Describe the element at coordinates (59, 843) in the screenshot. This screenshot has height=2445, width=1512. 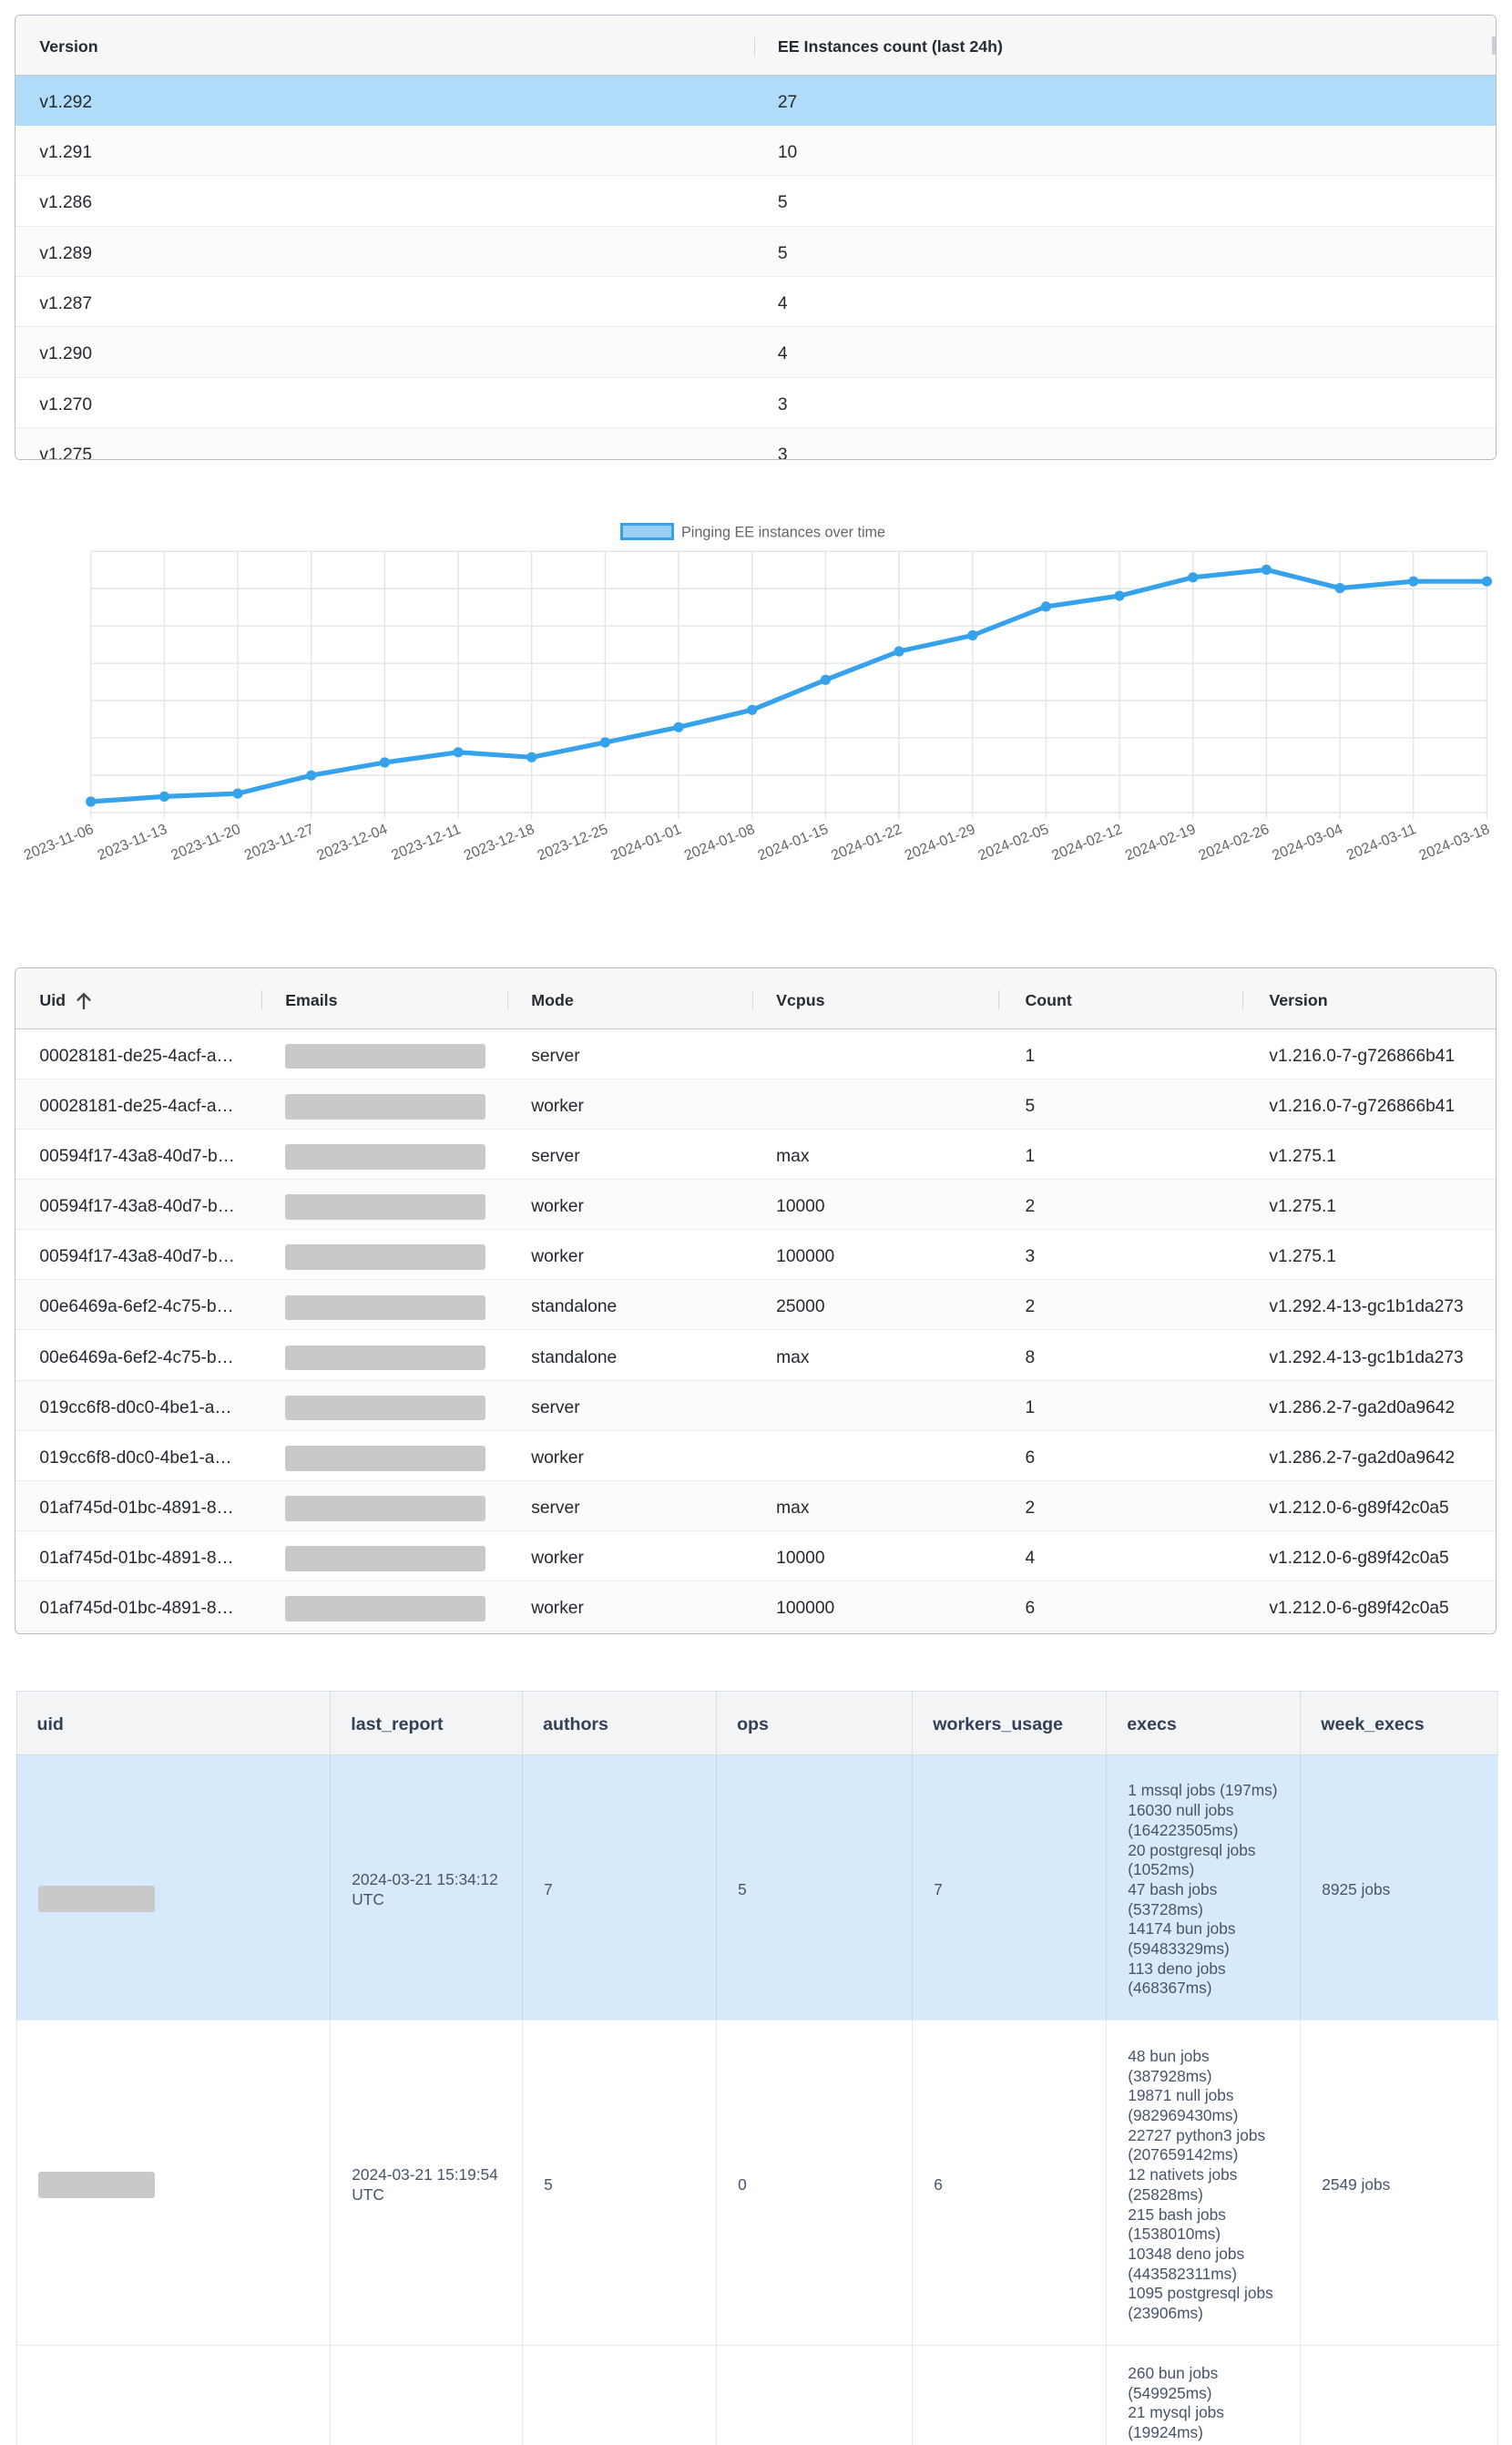
I see `svg-text: 2023-11-06` at that location.